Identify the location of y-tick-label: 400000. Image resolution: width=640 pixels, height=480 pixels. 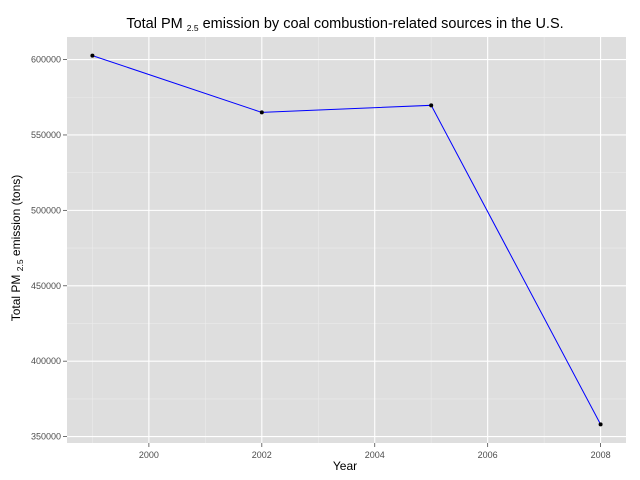
(46, 361).